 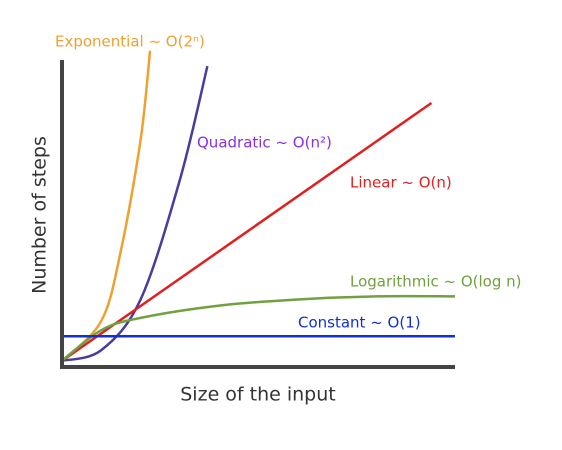 I want to click on series-label: Constant ~ O(1), so click(x=359, y=323).